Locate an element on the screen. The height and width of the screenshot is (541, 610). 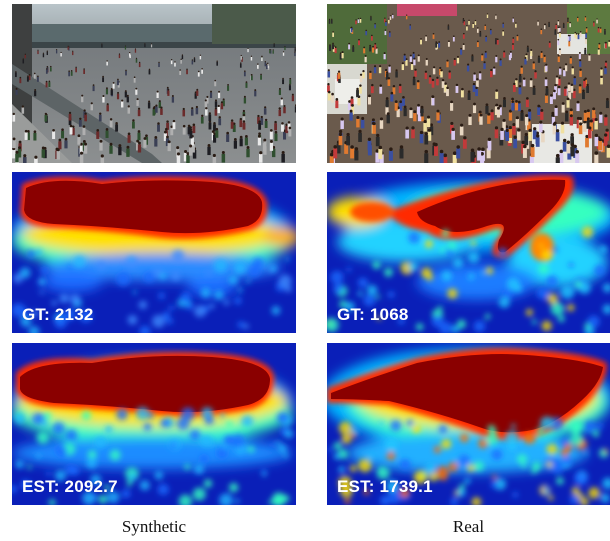
synthetic-estimated-count: EST: 2092.7 is located at coordinates (70, 486).